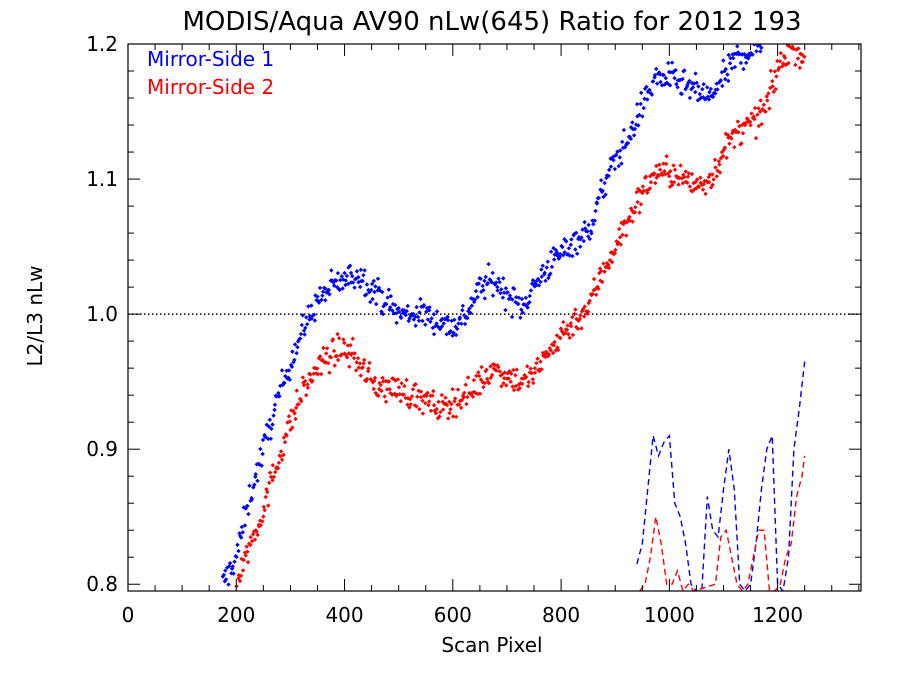 This screenshot has height=675, width=900. What do you see at coordinates (35, 315) in the screenshot?
I see `y-axis-label: L2/L3 nLw` at bounding box center [35, 315].